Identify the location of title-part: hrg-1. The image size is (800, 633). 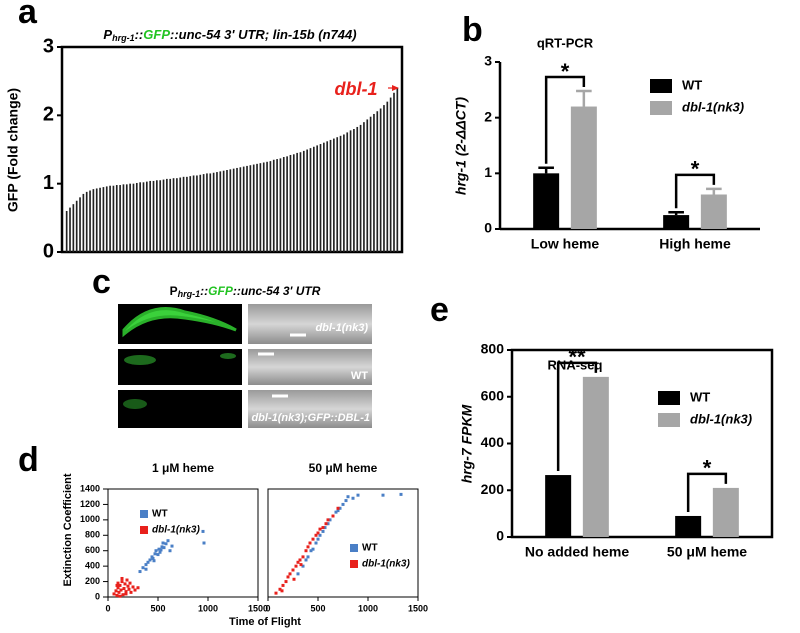
(123, 38).